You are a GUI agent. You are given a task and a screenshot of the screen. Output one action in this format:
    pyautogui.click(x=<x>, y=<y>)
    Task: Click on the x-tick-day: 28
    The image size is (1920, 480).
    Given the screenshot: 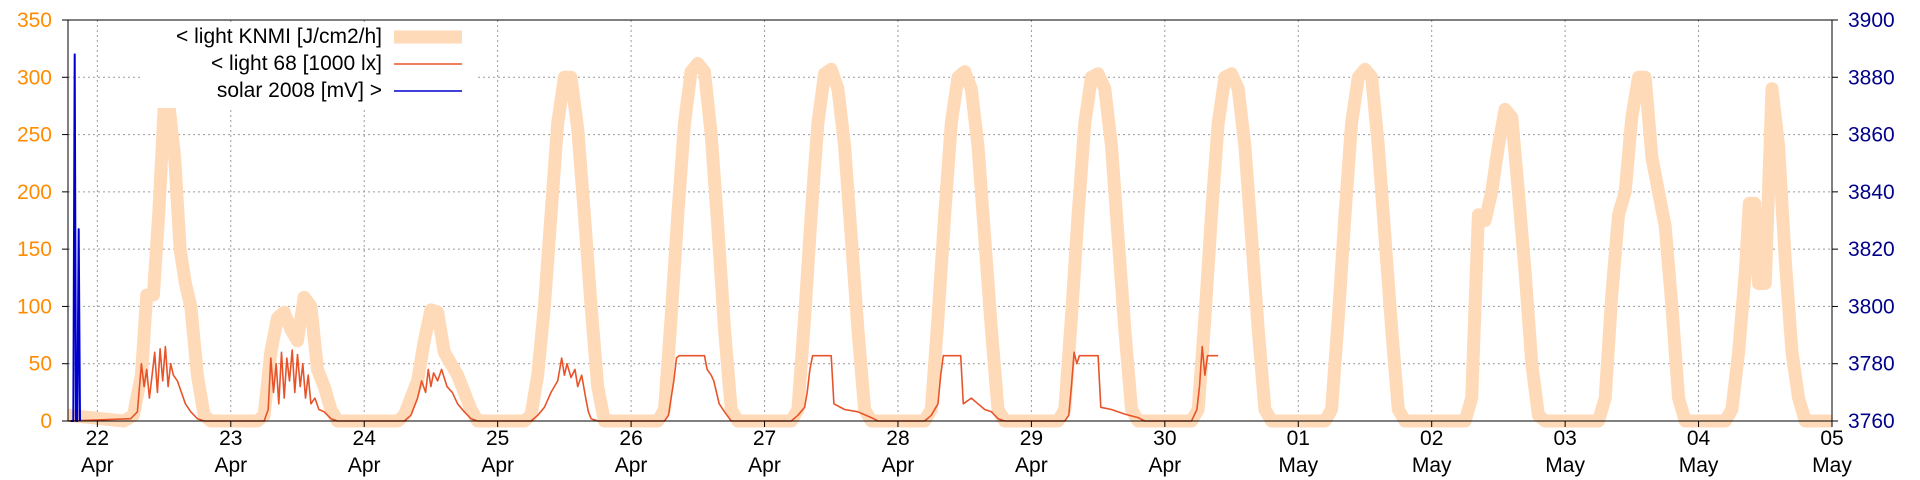 What is the action you would take?
    pyautogui.click(x=897, y=438)
    